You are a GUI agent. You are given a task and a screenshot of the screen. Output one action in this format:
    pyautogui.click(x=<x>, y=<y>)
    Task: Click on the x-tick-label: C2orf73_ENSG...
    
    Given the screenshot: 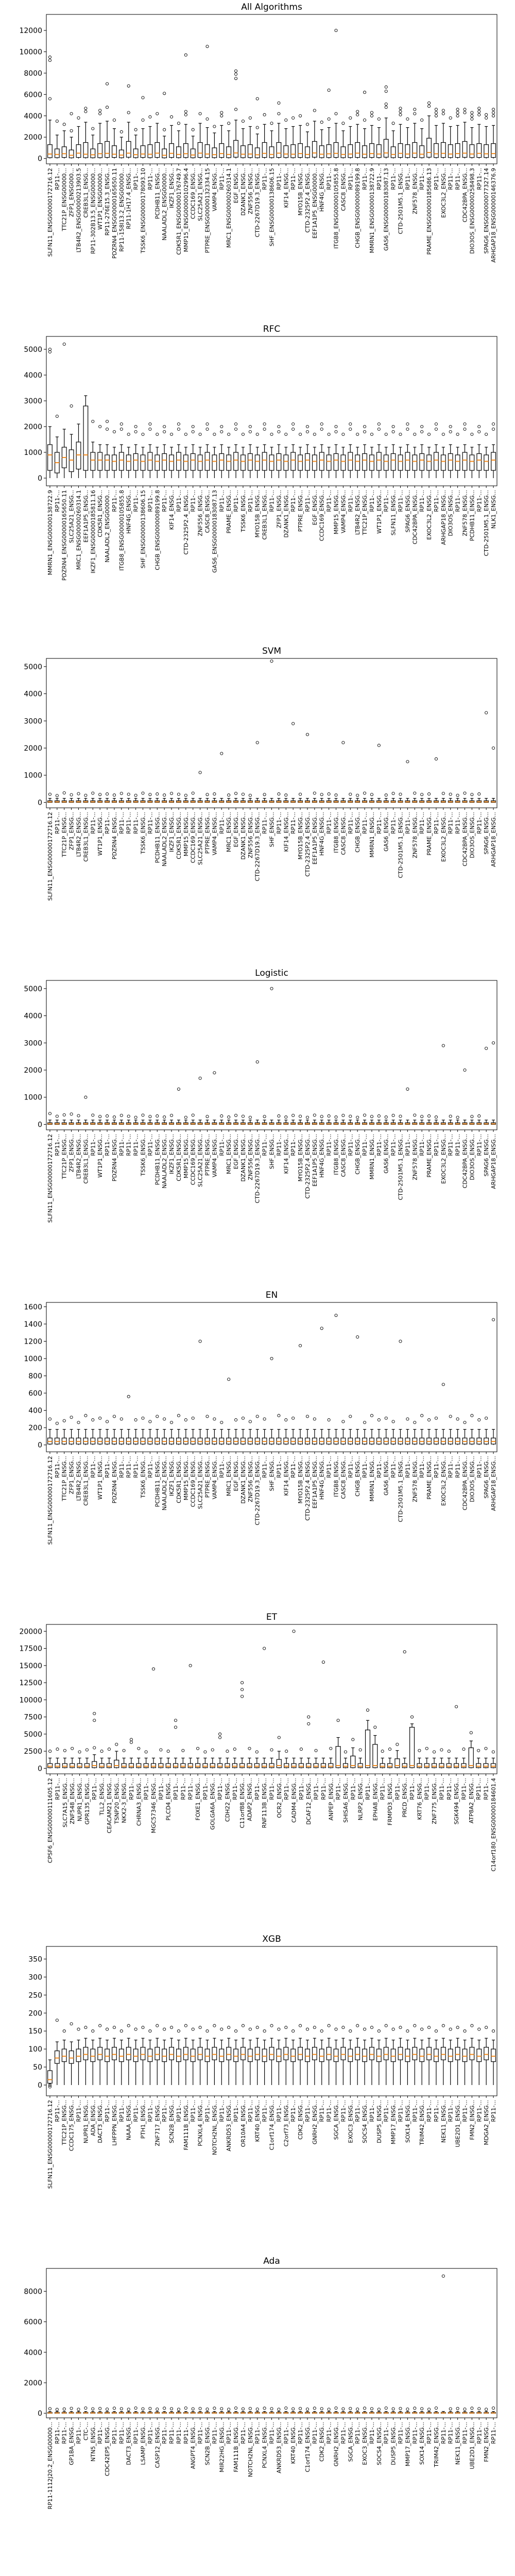 What is the action you would take?
    pyautogui.click(x=286, y=2123)
    